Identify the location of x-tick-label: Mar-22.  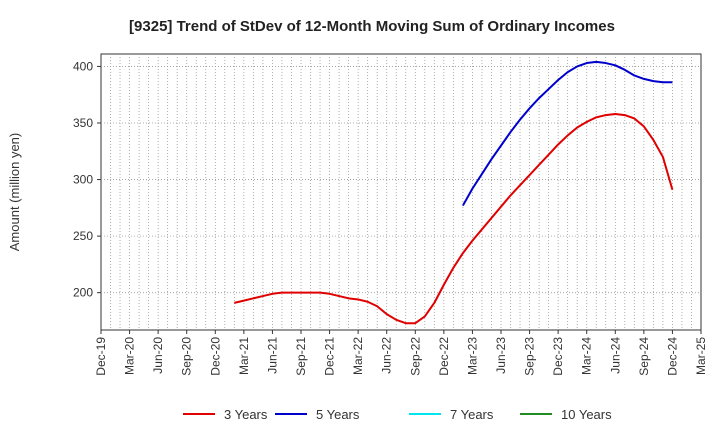
(358, 356).